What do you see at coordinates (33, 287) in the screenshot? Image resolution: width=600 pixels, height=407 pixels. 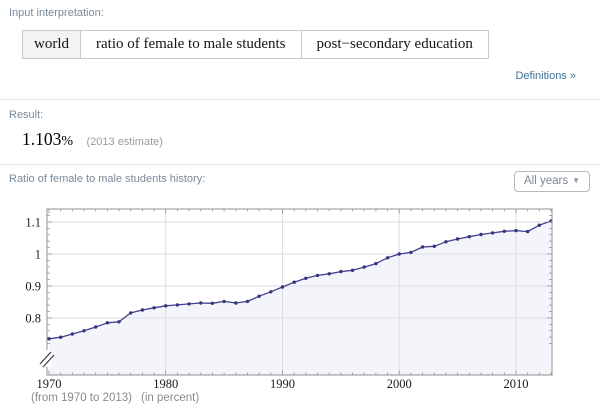 I see `svg-text: 0.9` at bounding box center [33, 287].